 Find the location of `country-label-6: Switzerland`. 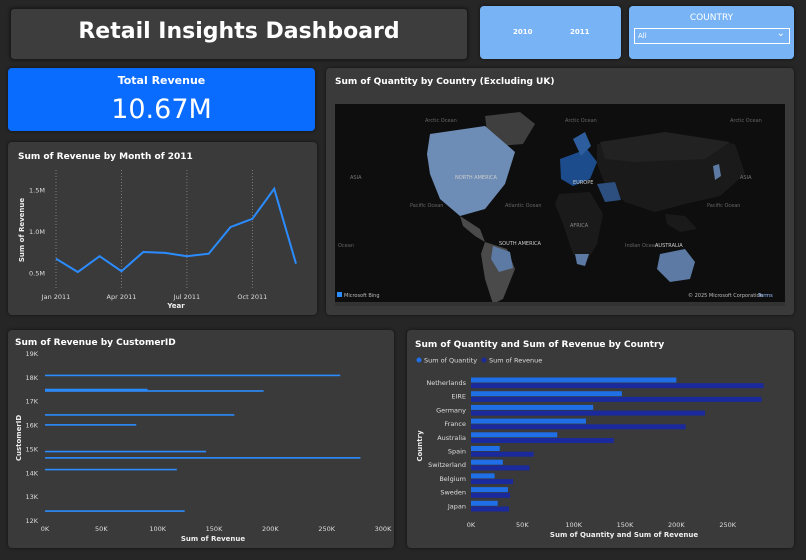

country-label-6: Switzerland is located at coordinates (447, 465).